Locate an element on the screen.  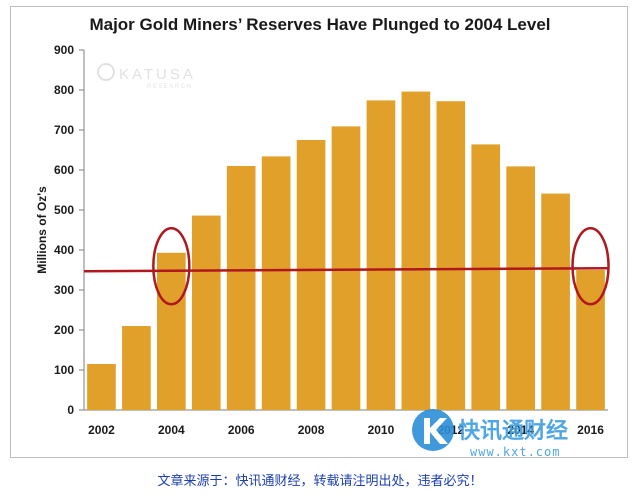
bar-2010 is located at coordinates (381, 255).